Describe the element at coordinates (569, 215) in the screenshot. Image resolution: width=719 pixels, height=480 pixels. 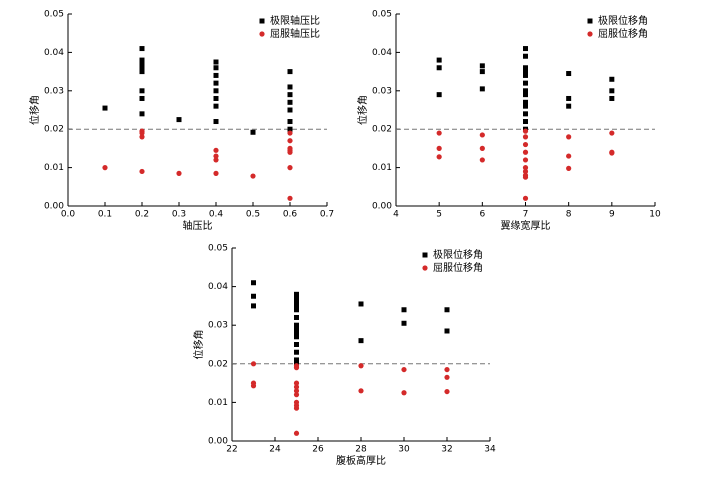
I see `x-tick-label: 8` at that location.